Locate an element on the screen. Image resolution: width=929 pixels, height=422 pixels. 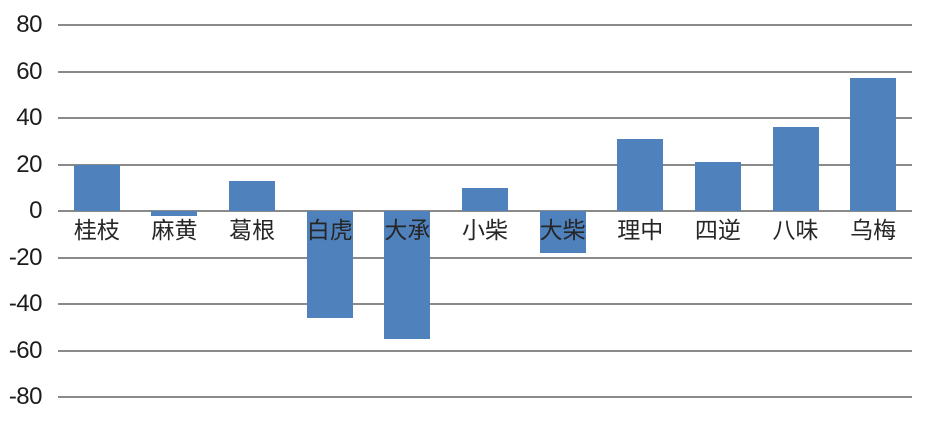
x-axis-label-8: 四逆 is located at coordinates (717, 231).